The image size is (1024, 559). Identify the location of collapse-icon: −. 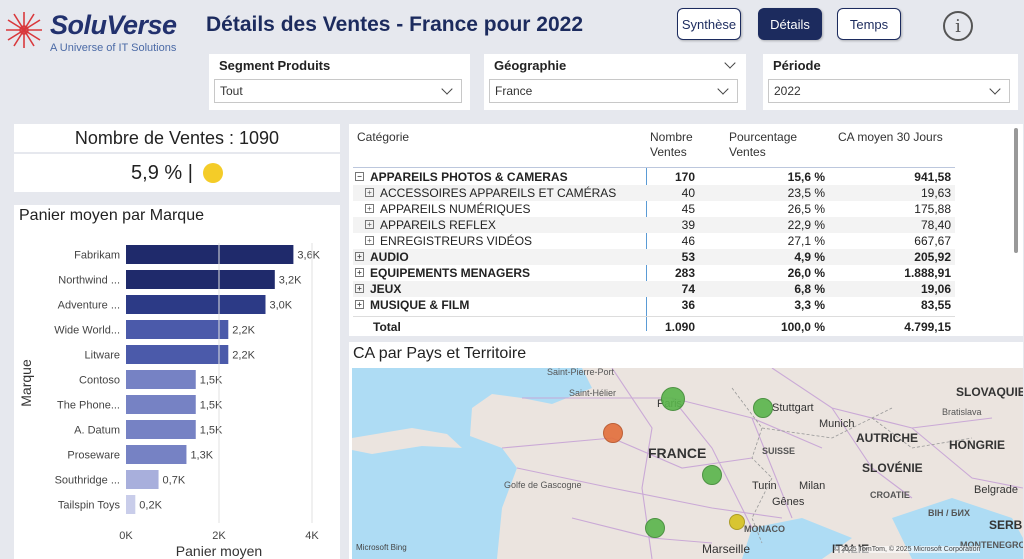
(359, 176).